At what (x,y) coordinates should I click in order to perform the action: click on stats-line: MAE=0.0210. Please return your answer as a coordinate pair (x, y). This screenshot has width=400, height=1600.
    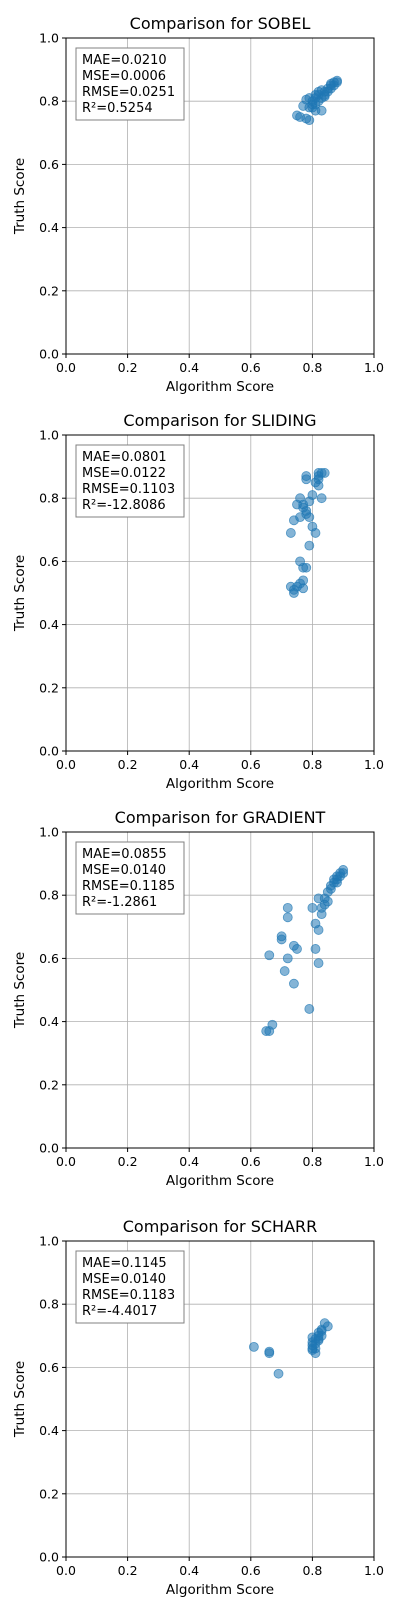
    Looking at the image, I should click on (124, 60).